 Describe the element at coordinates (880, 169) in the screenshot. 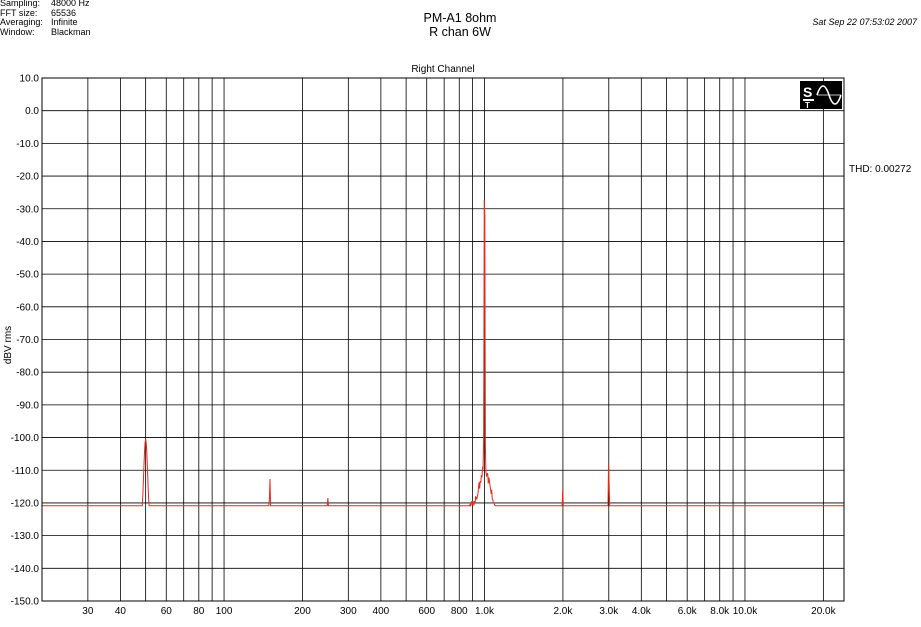

I see `thd-readout: THD: 0.00272` at that location.